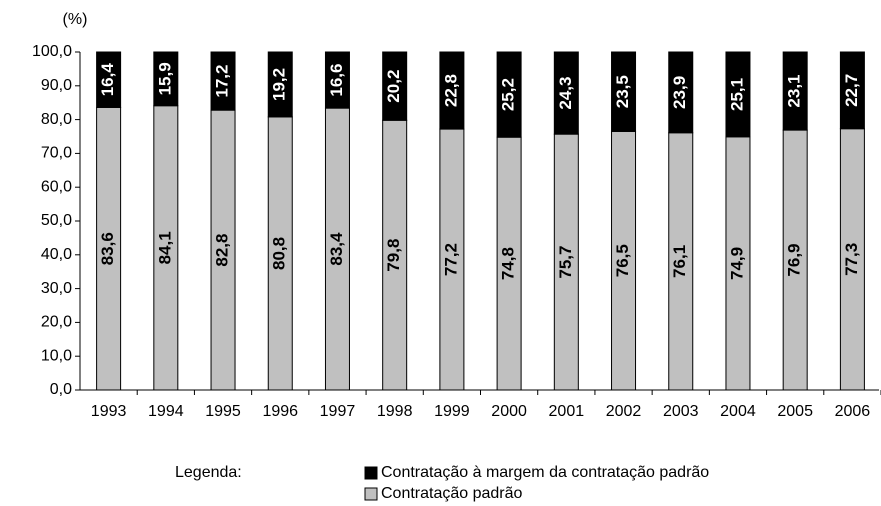 The image size is (881, 506). What do you see at coordinates (56, 220) in the screenshot?
I see `y-tick-label: 50,0` at bounding box center [56, 220].